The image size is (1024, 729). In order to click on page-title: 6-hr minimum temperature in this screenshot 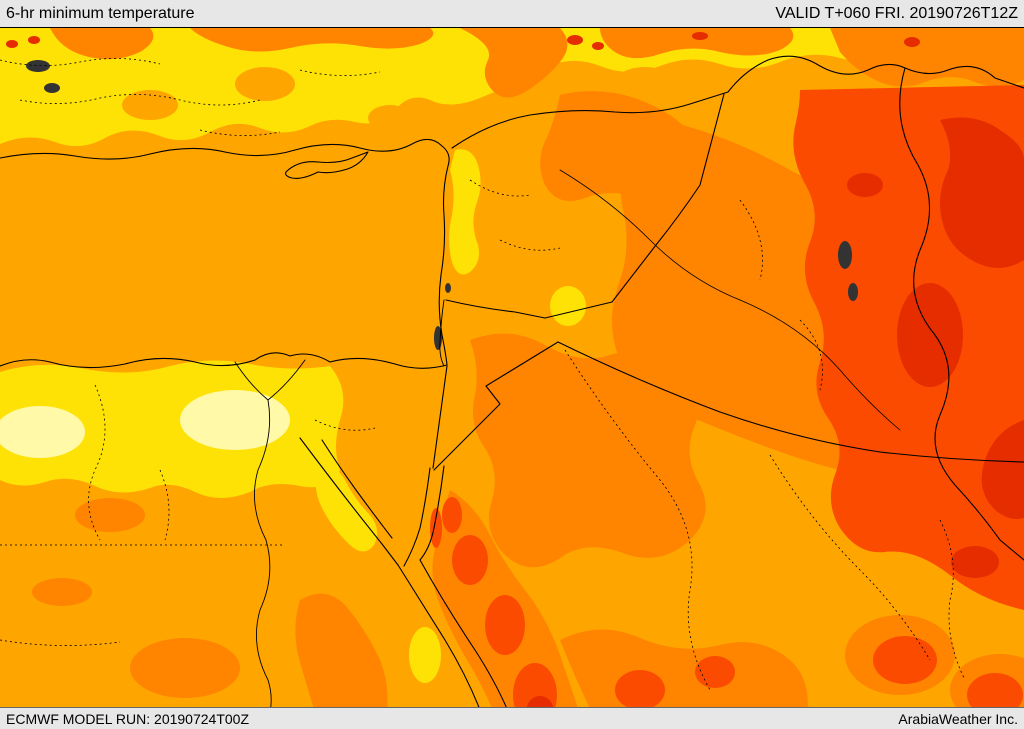, I will do `click(100, 13)`.